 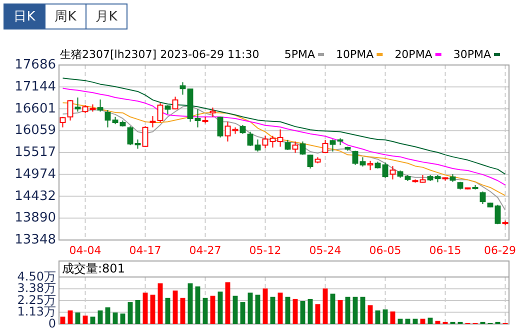 I want to click on y-tick-label: 17686, so click(x=35, y=65).